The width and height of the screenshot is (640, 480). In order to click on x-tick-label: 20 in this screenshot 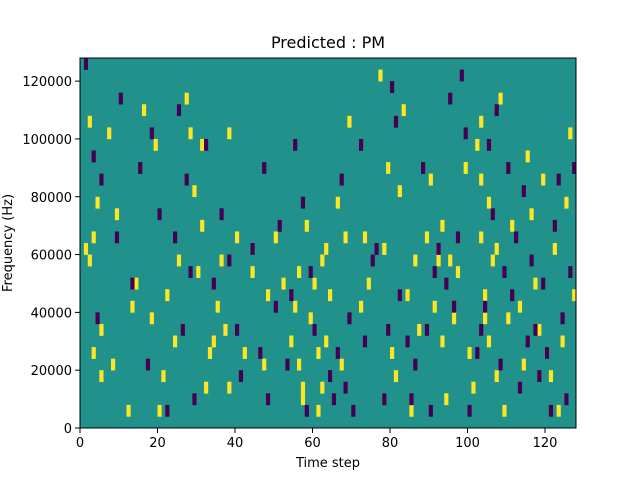, I will do `click(157, 443)`.